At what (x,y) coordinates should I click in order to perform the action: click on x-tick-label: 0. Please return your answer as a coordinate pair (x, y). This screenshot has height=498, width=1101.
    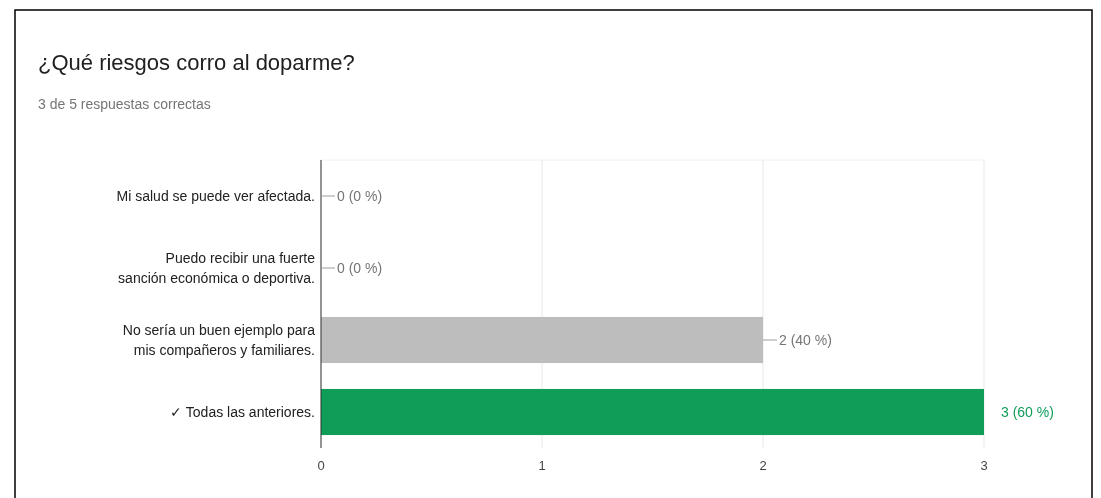
    Looking at the image, I should click on (321, 465).